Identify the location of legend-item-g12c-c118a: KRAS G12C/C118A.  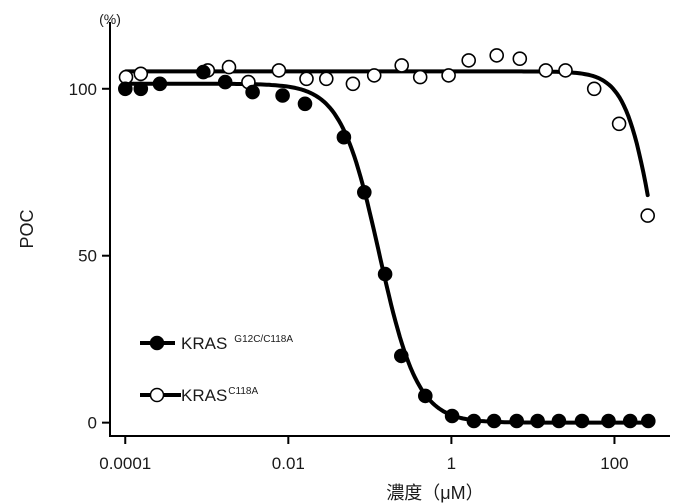
(216, 343).